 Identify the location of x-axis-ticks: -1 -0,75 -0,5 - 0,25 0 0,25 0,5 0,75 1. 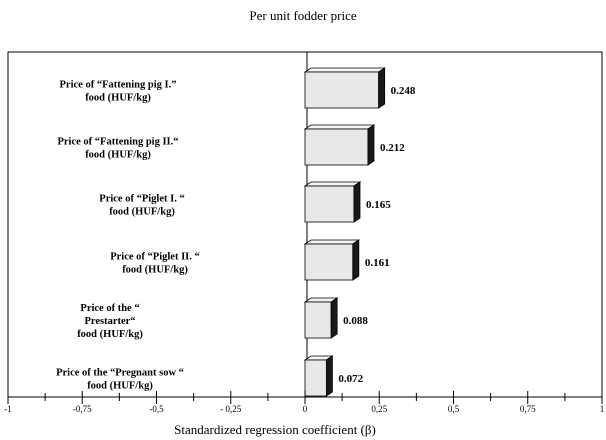
(304, 402).